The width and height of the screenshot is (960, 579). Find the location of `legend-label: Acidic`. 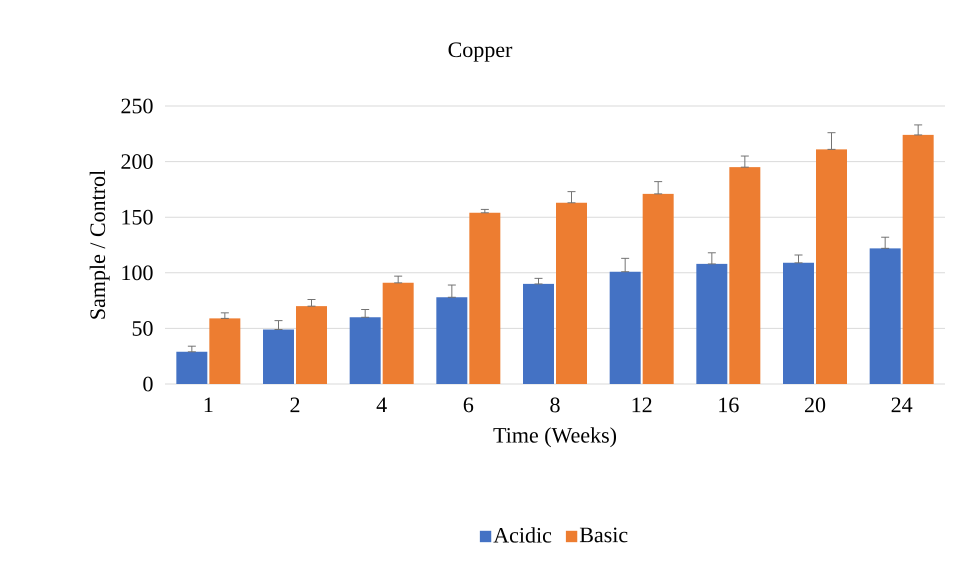

legend-label: Acidic is located at coordinates (522, 535).